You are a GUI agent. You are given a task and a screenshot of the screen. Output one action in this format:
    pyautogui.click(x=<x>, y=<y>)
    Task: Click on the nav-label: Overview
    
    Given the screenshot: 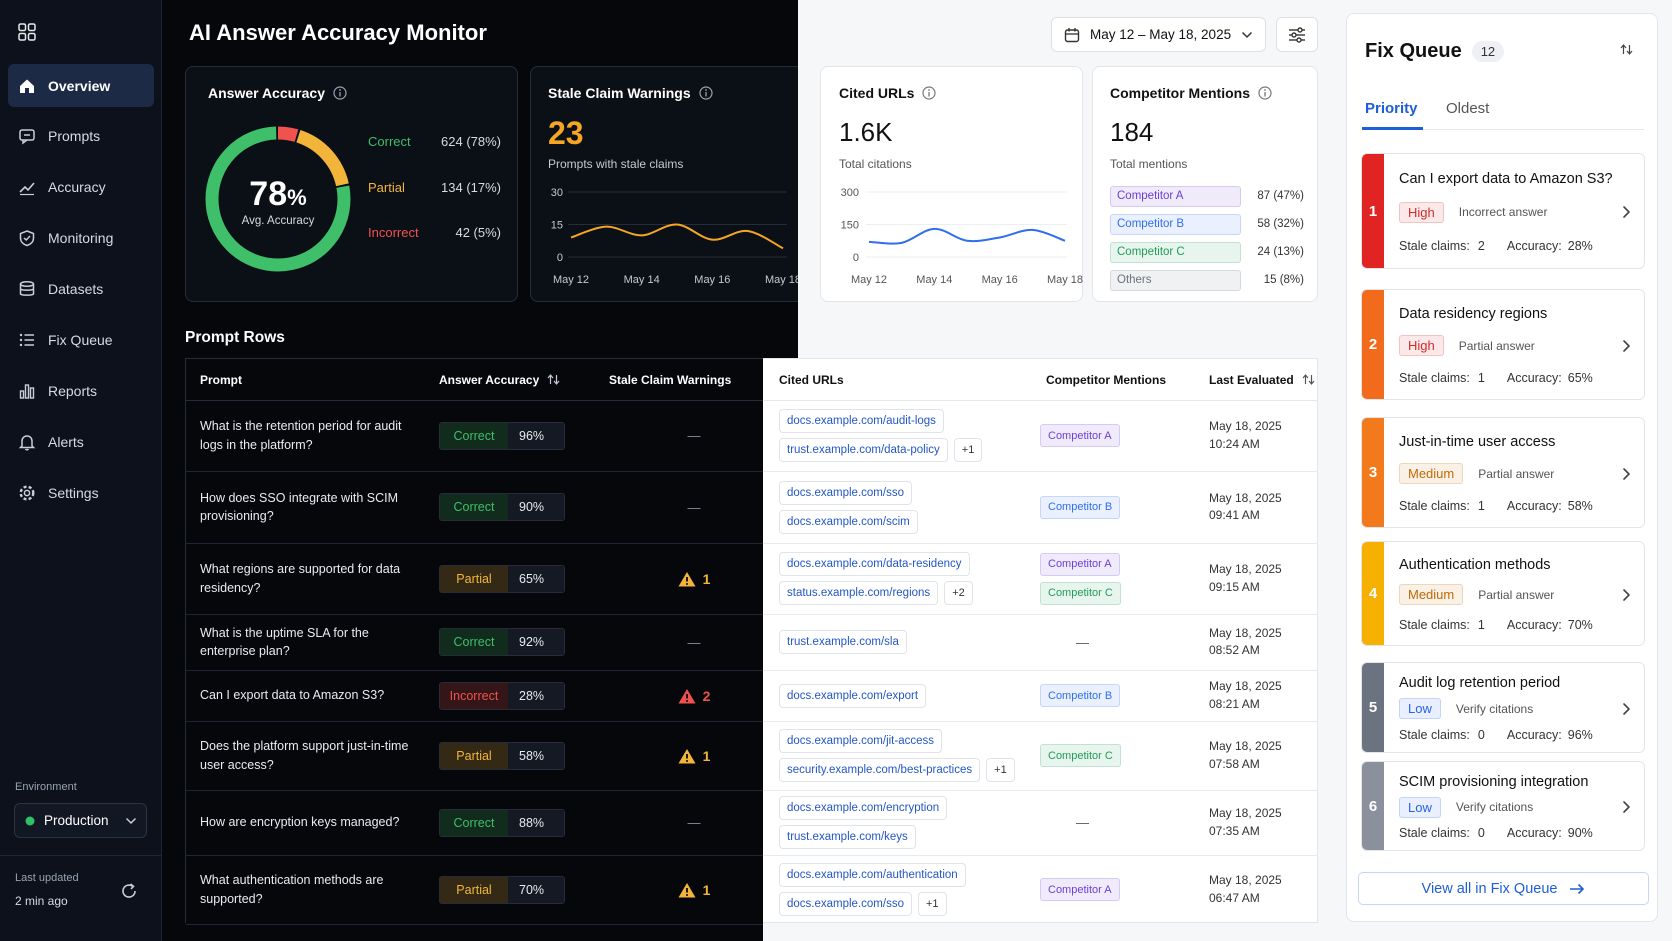 What is the action you would take?
    pyautogui.click(x=79, y=85)
    